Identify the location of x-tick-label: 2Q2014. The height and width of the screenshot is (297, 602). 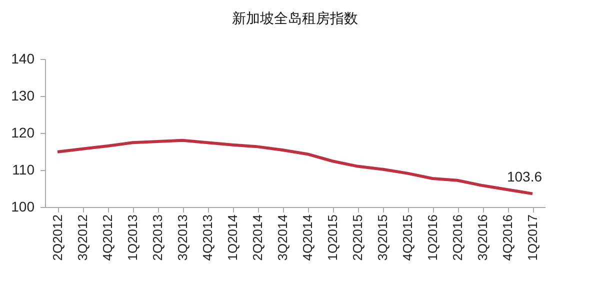
(257, 237).